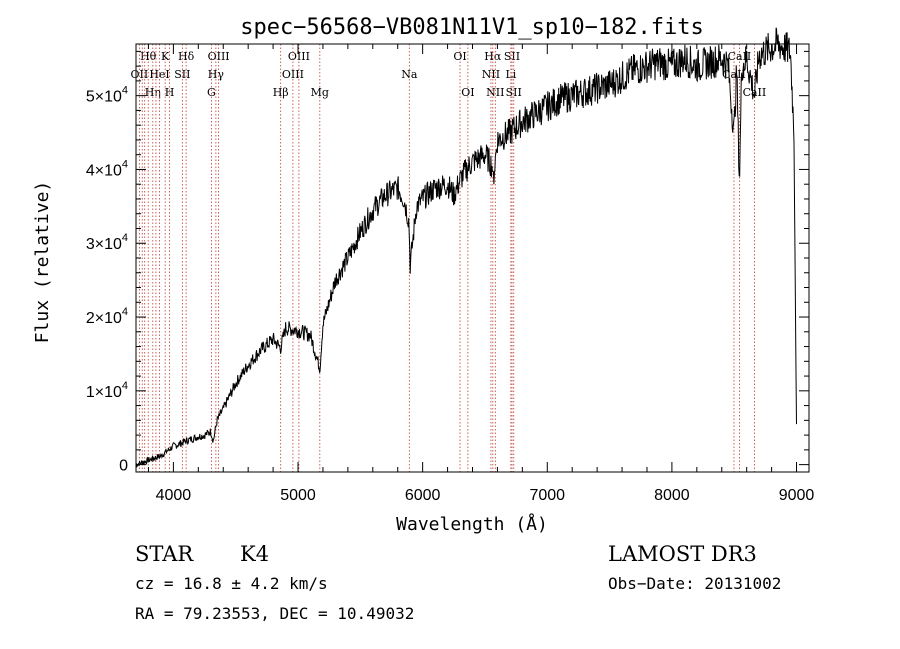  I want to click on x-tick-label-0: 4000, so click(174, 495).